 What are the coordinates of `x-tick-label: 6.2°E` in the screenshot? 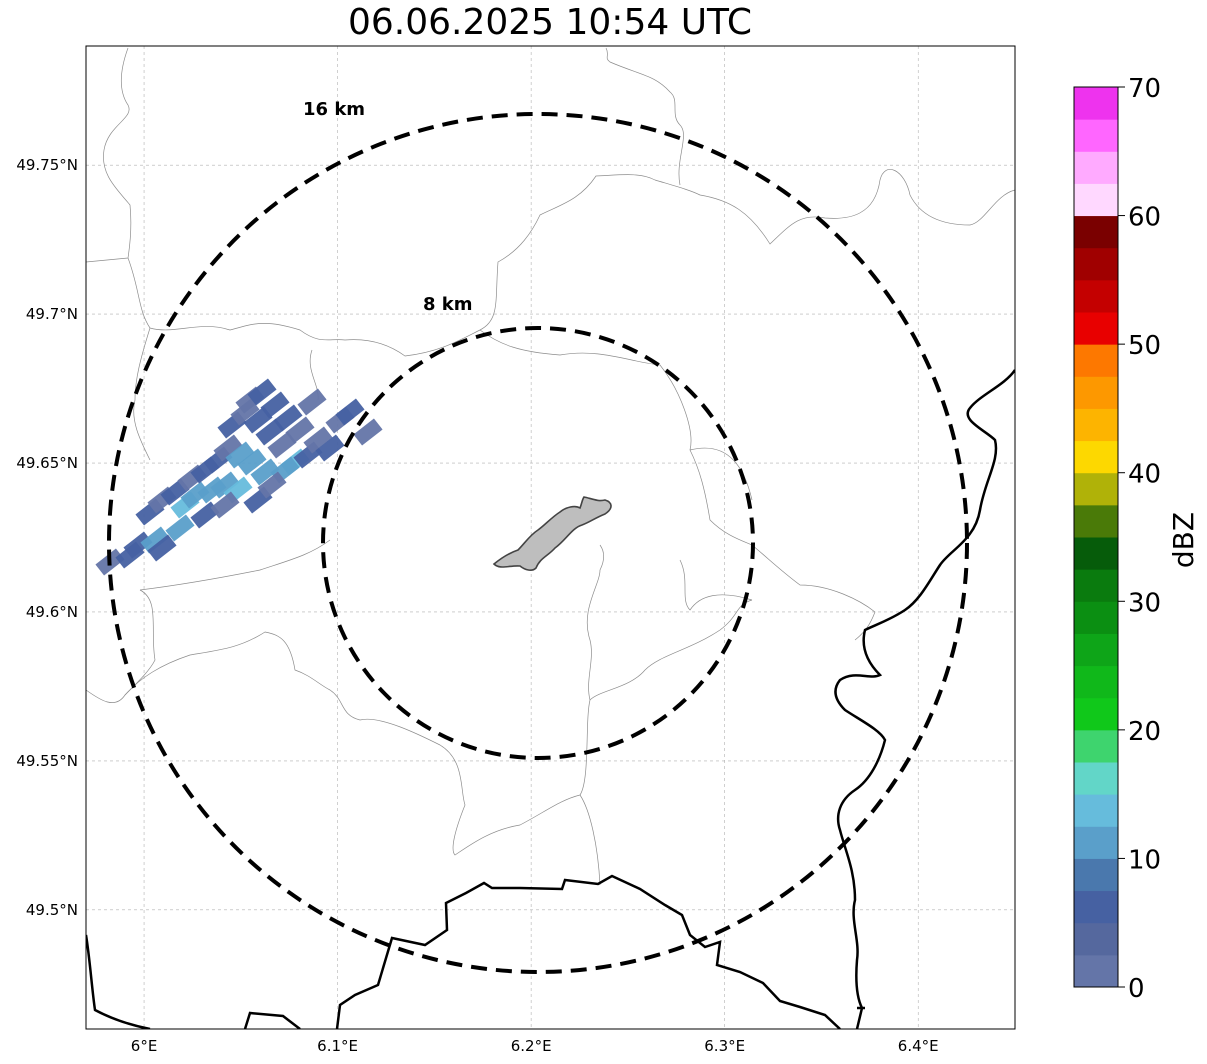 It's located at (531, 1046).